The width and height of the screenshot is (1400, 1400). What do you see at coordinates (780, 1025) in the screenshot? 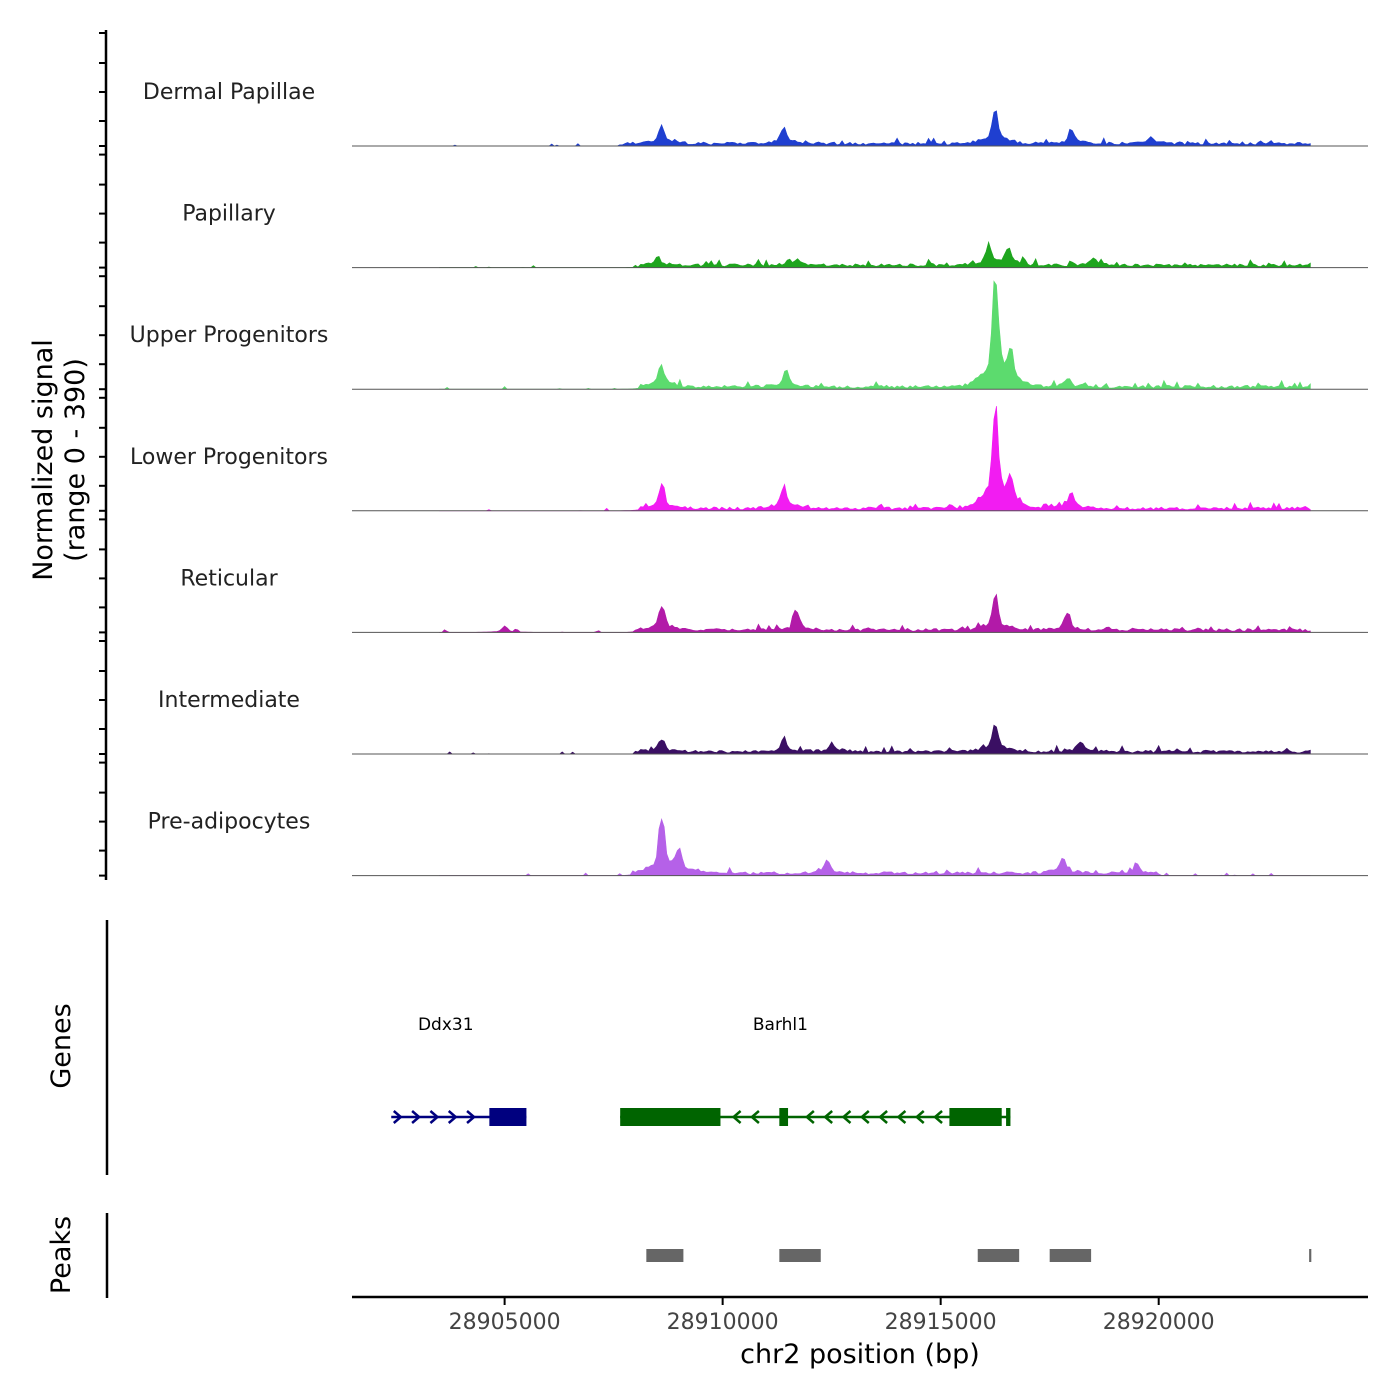
I see `gene-label: Barhl1` at bounding box center [780, 1025].